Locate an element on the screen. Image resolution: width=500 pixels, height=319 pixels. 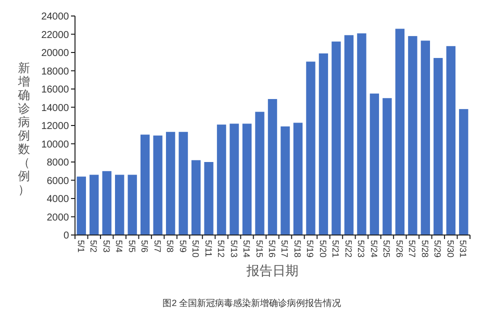
y-tick-label: 22000 is located at coordinates (55, 35).